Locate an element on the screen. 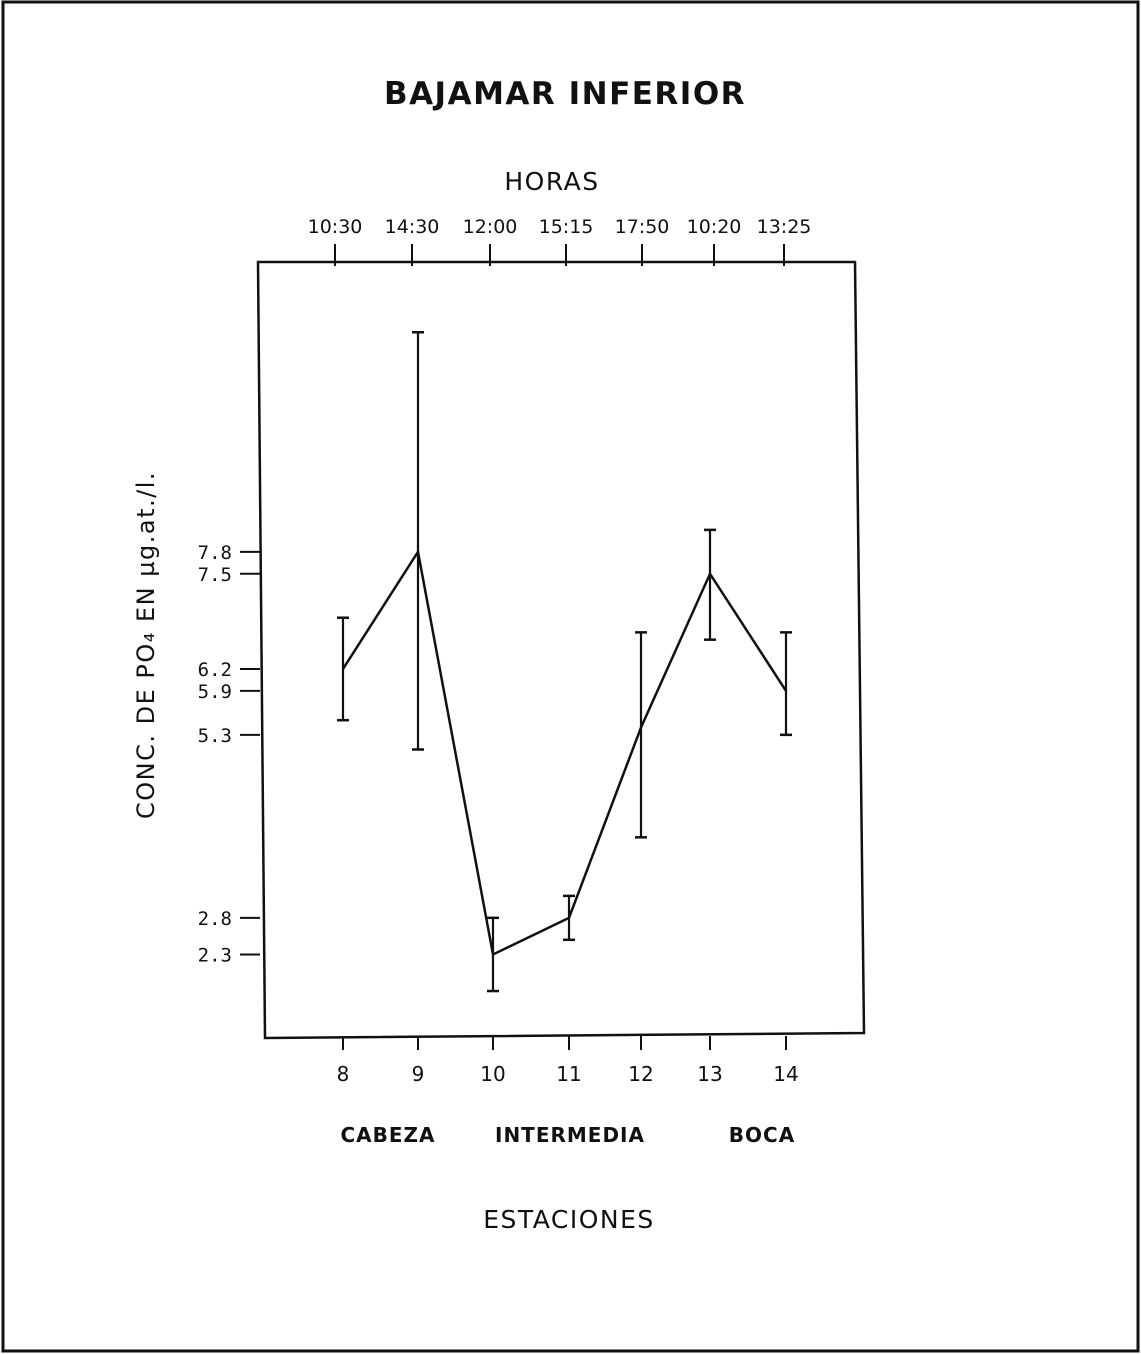 The image size is (1141, 1354). top-axis-tick-label: 14:30 is located at coordinates (412, 227).